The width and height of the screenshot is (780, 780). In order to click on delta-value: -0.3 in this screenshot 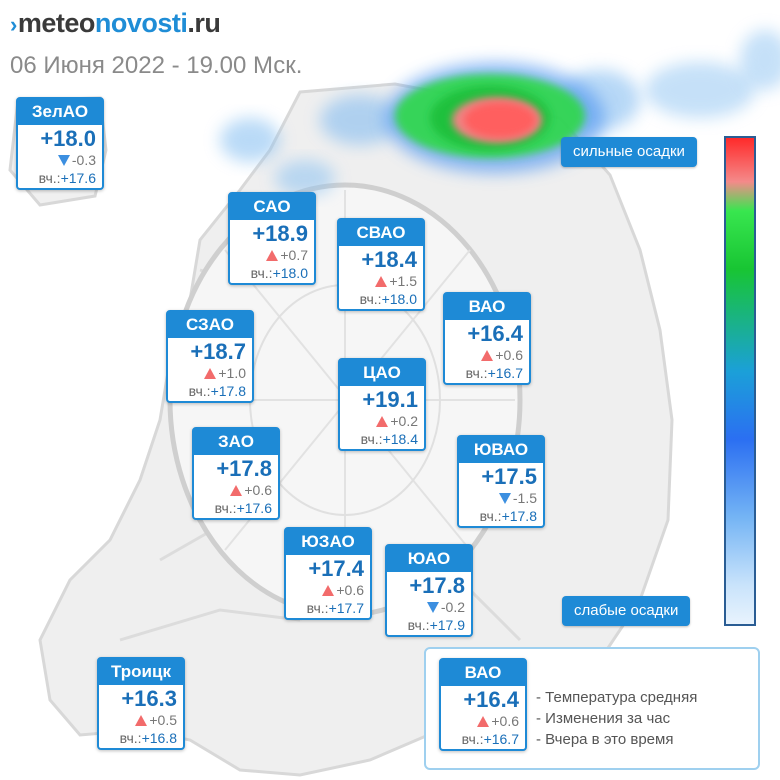, I will do `click(83, 160)`.